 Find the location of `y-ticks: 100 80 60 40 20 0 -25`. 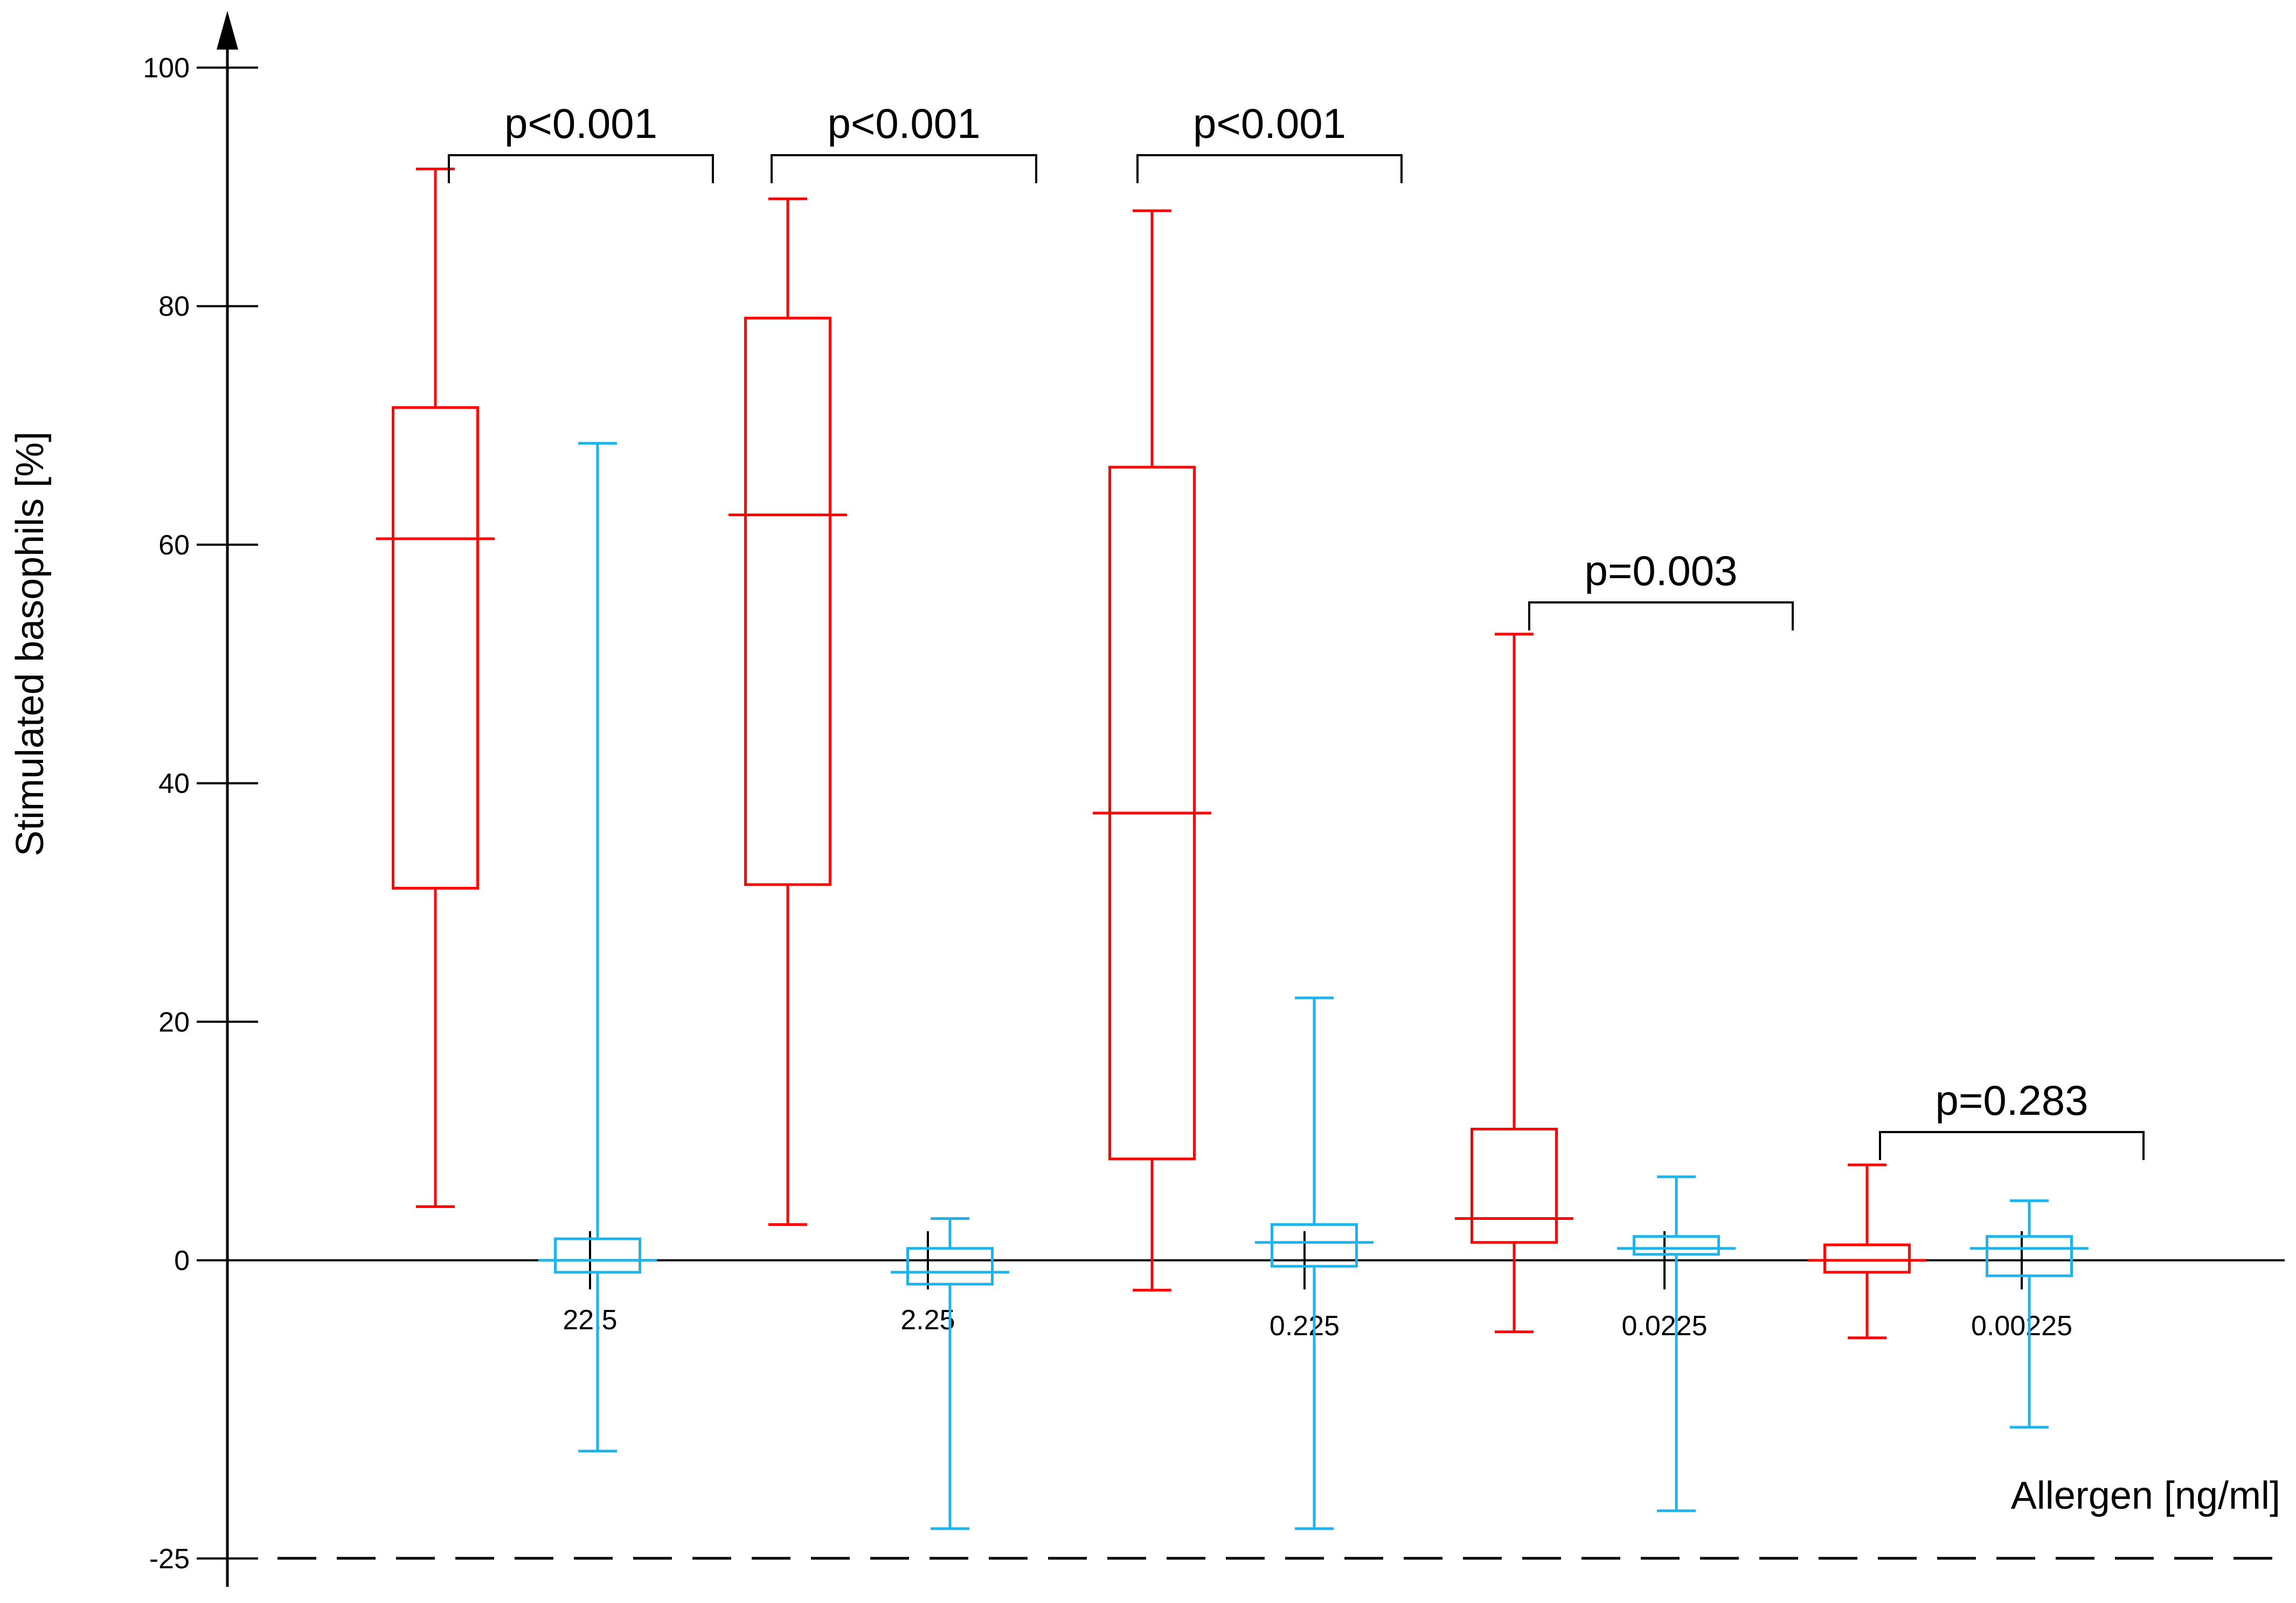

y-ticks: 100 80 60 40 20 0 -25 is located at coordinates (200, 813).